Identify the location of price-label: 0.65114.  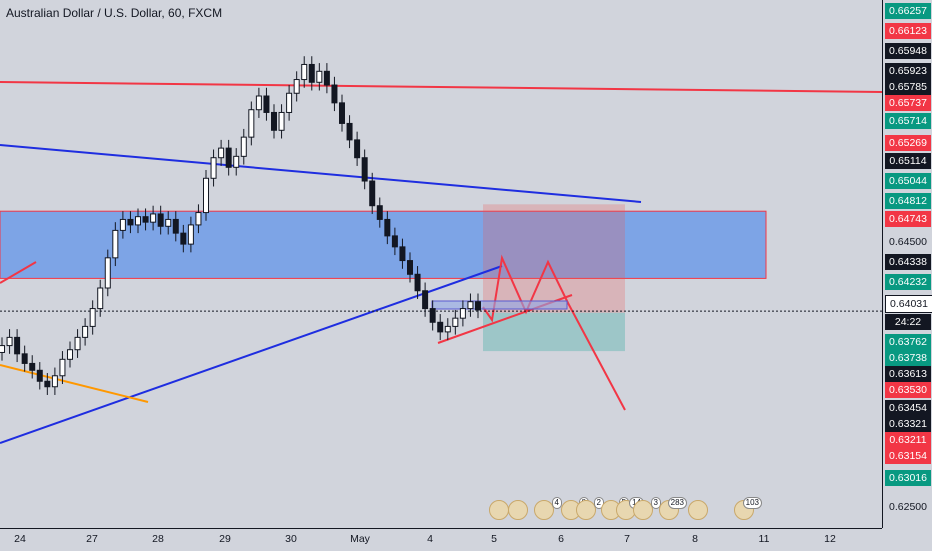
(908, 161).